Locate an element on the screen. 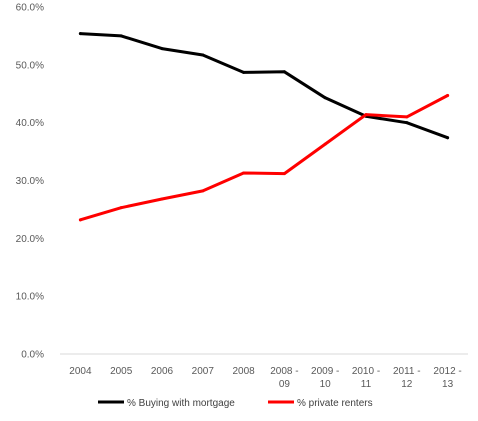  legend-label-private-renters: % private renters is located at coordinates (335, 403).